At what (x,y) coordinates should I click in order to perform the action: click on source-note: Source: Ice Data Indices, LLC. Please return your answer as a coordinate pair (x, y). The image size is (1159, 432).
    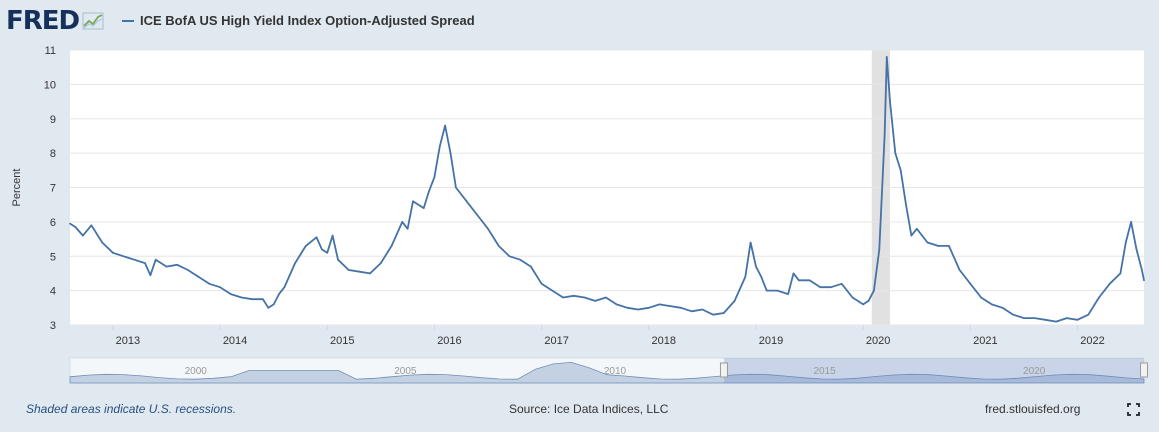
    Looking at the image, I should click on (589, 409).